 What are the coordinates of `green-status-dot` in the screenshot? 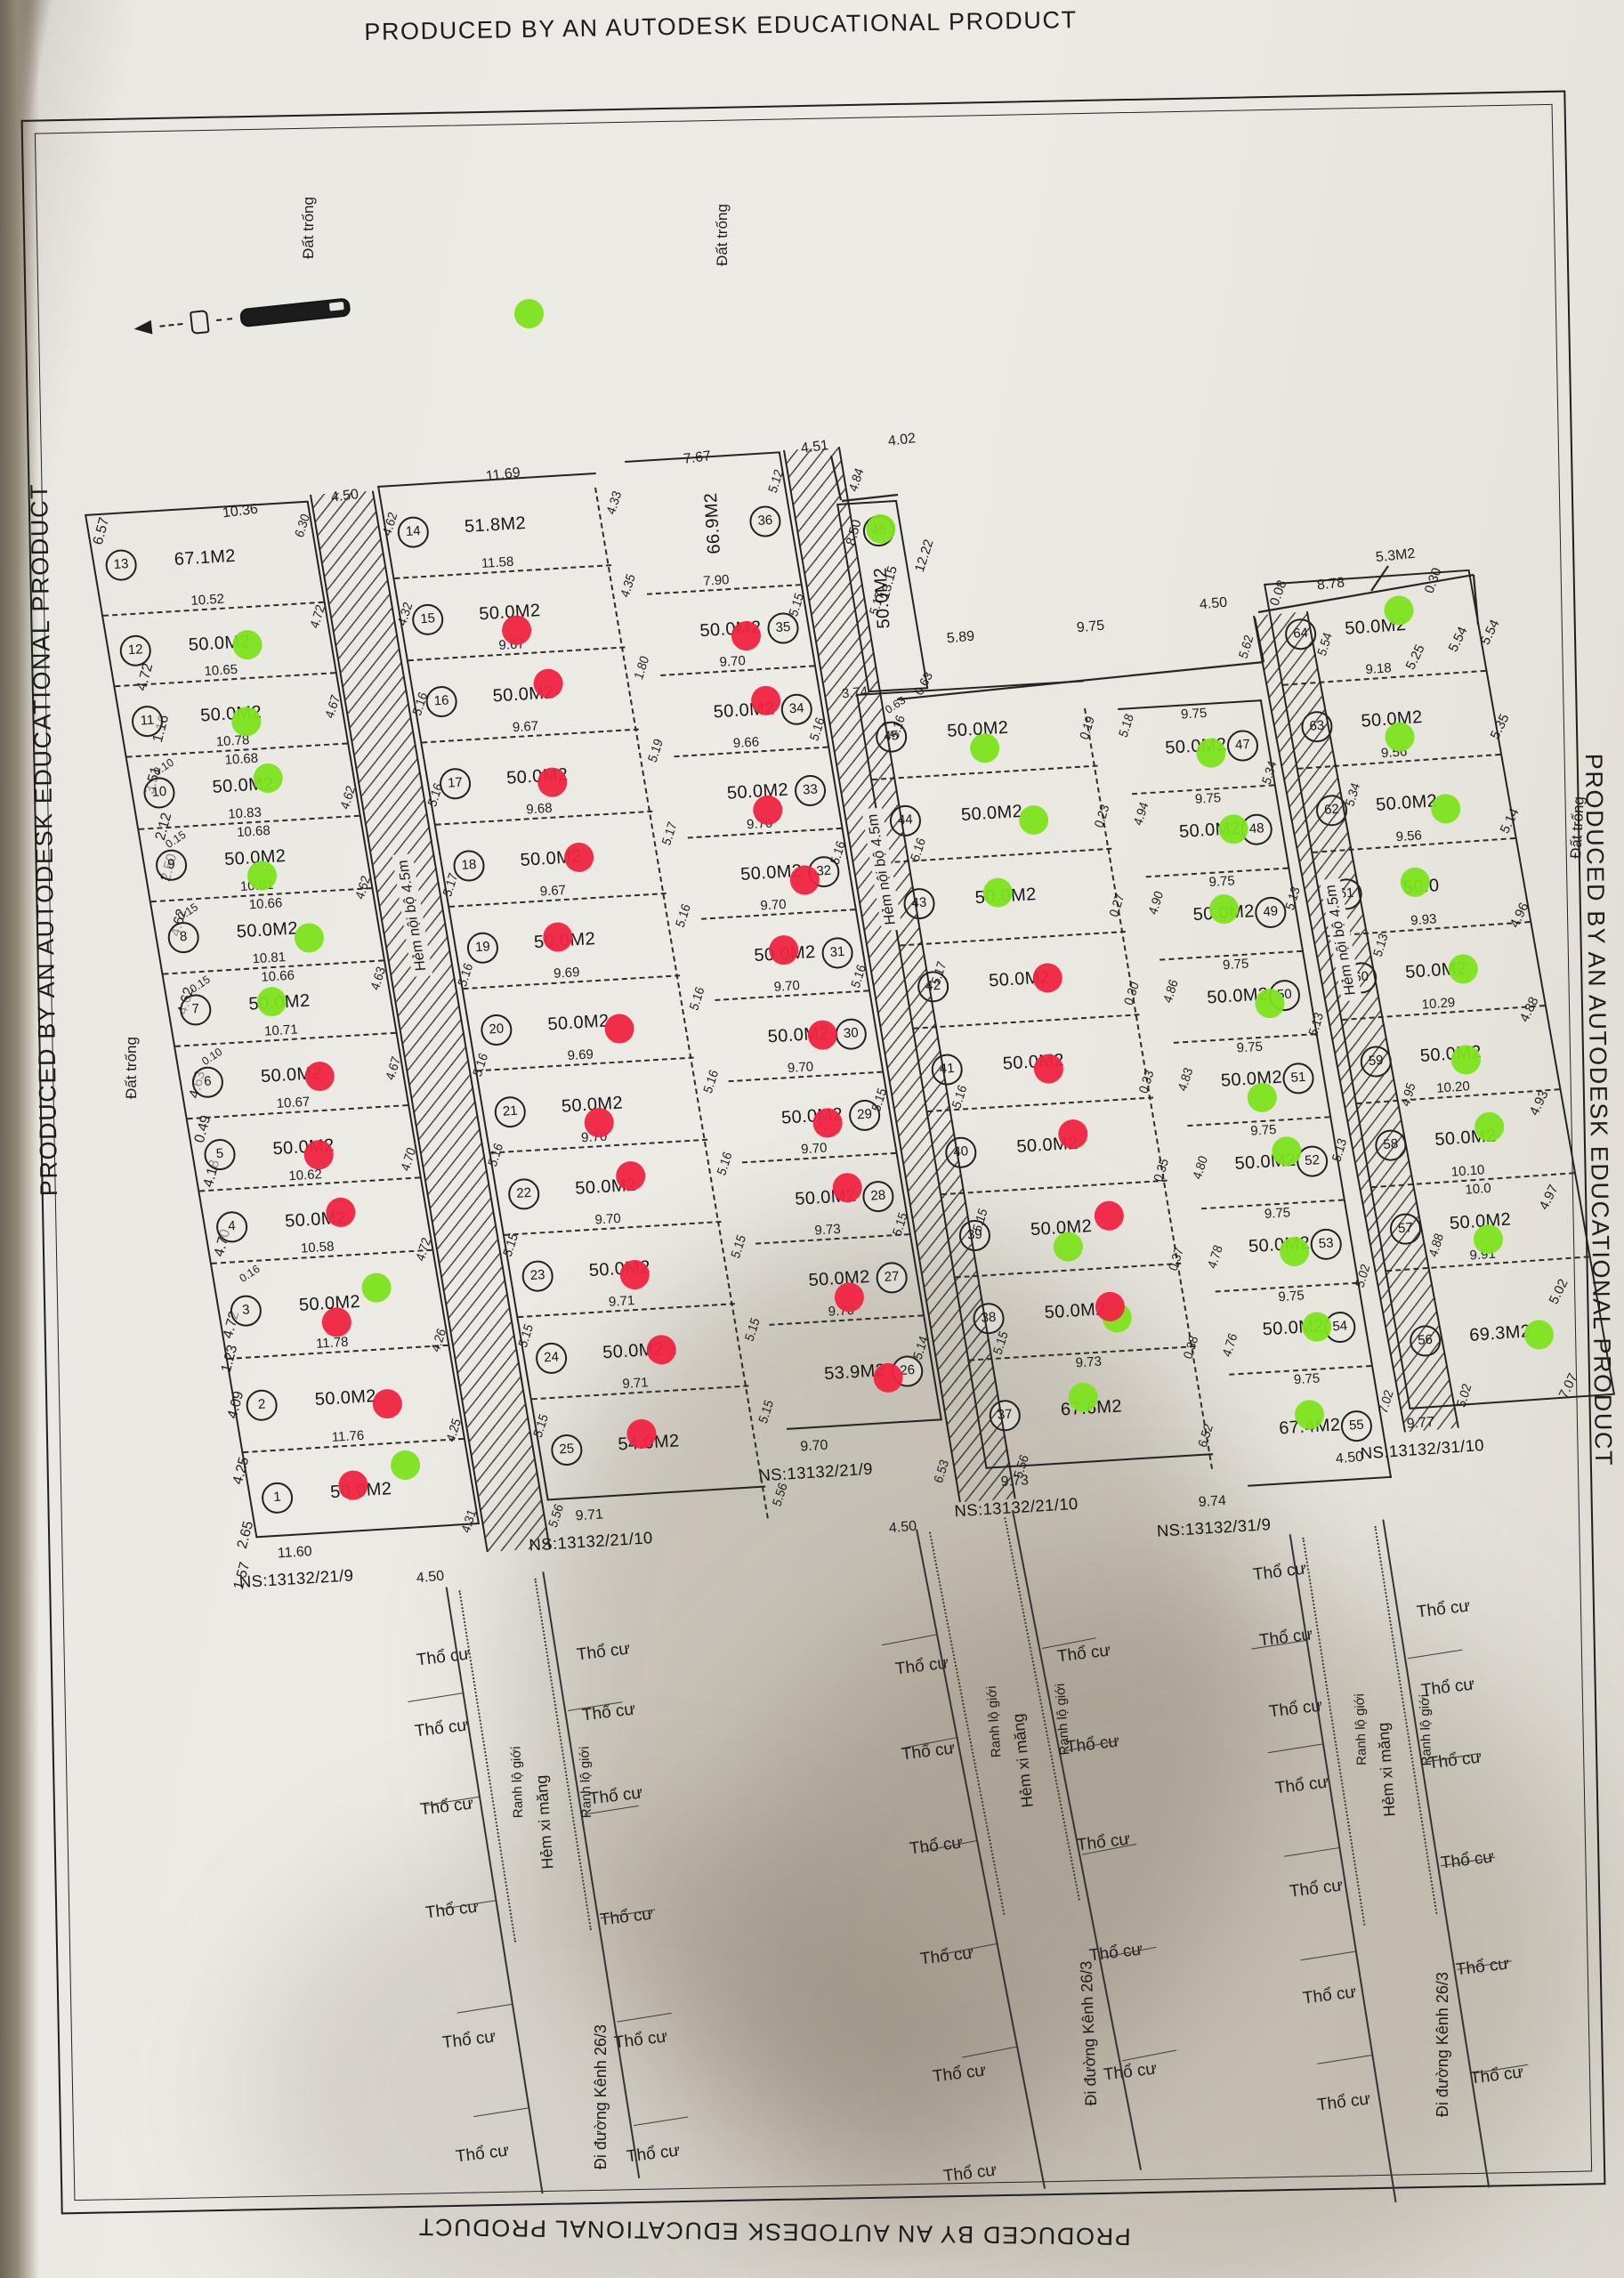 It's located at (529, 313).